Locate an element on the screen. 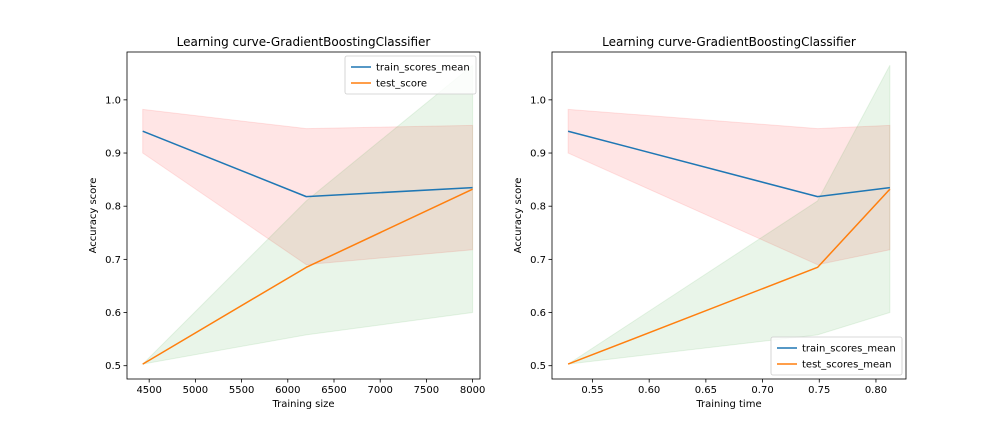  x-tick-label: 6500 is located at coordinates (333, 390).